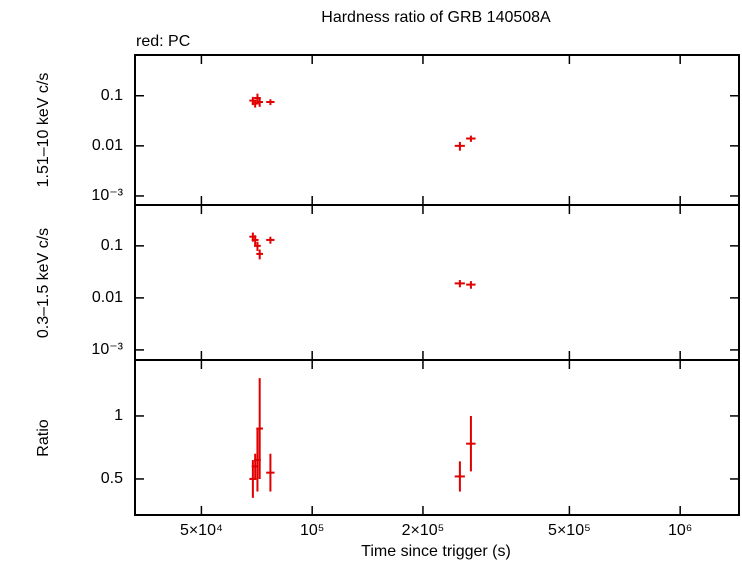 The width and height of the screenshot is (742, 566). What do you see at coordinates (118, 415) in the screenshot?
I see `y-tick-label: 1` at bounding box center [118, 415].